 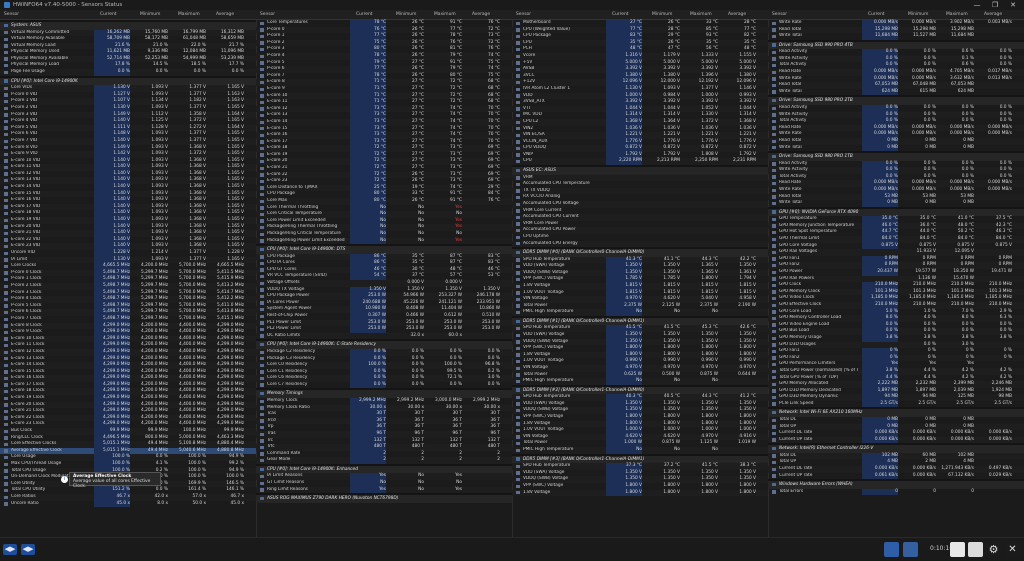 I want to click on sensor-row: AVSB 3.392 V 3.392 V 3.392 V 3.392 V, so click(x=640, y=69).